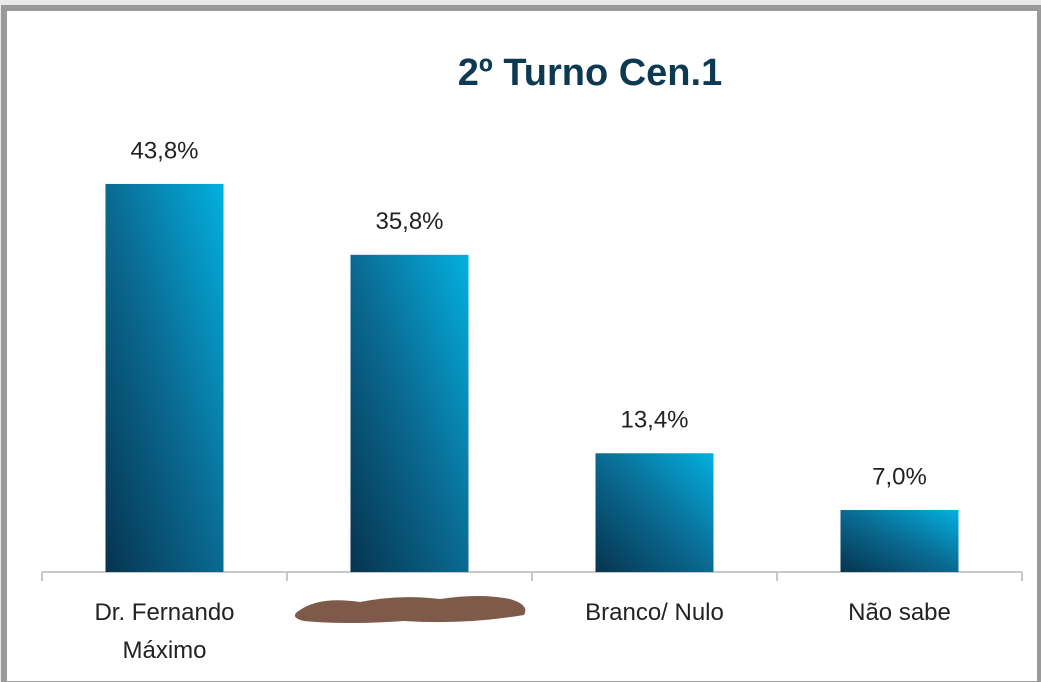 The height and width of the screenshot is (682, 1041). What do you see at coordinates (654, 420) in the screenshot?
I see `data-label: 13,4%` at bounding box center [654, 420].